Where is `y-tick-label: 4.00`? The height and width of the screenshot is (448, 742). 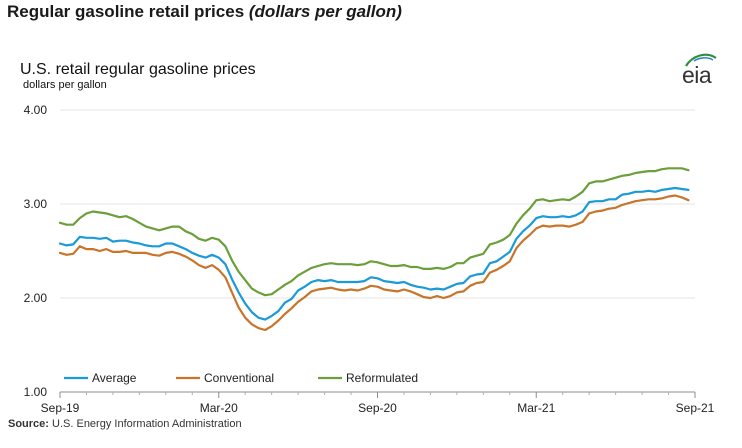 y-tick-label: 4.00 is located at coordinates (36, 110).